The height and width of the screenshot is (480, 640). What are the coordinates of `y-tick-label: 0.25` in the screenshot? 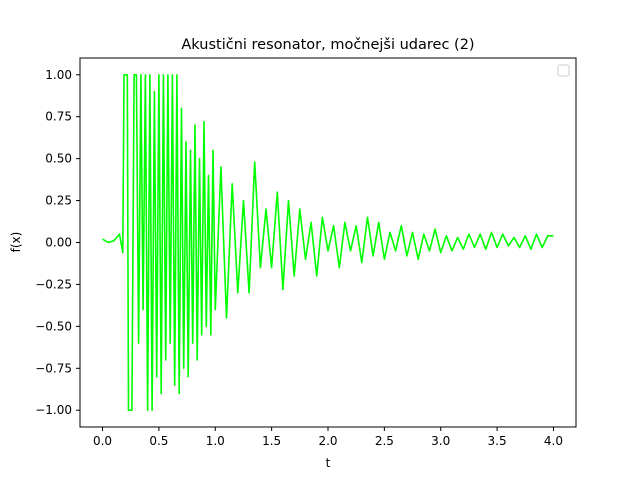 It's located at (58, 201).